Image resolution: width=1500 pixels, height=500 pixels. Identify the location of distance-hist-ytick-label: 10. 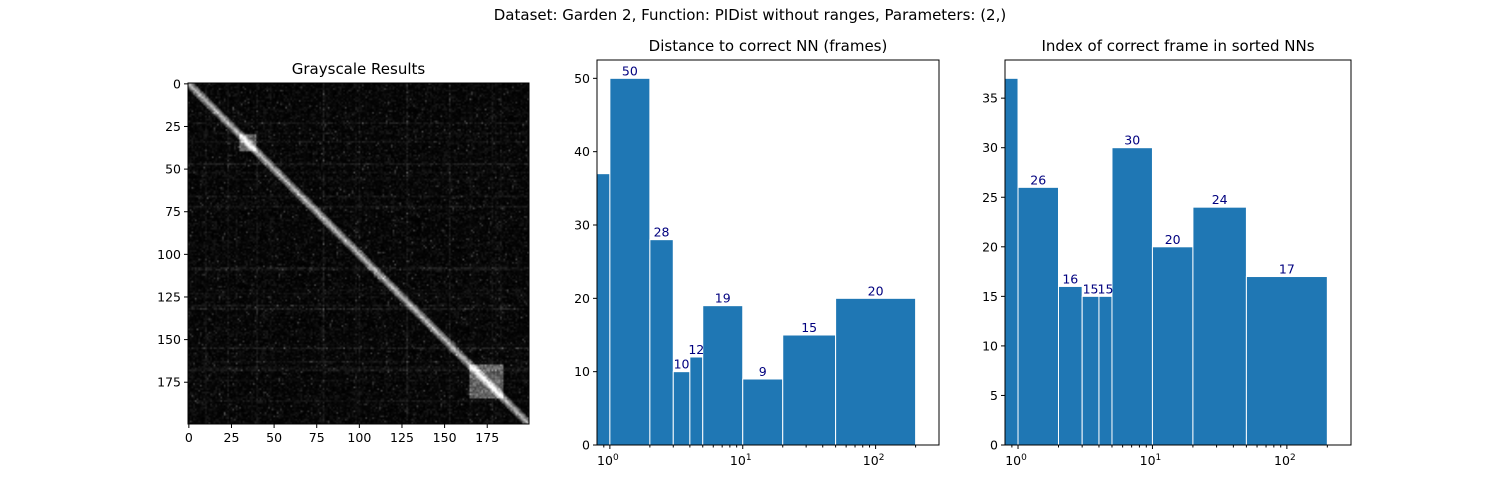
(582, 371).